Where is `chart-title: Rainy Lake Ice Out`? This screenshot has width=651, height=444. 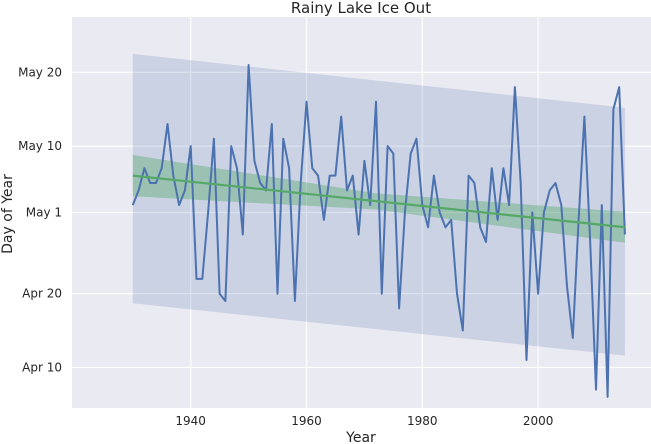
chart-title: Rainy Lake Ice Out is located at coordinates (361, 8).